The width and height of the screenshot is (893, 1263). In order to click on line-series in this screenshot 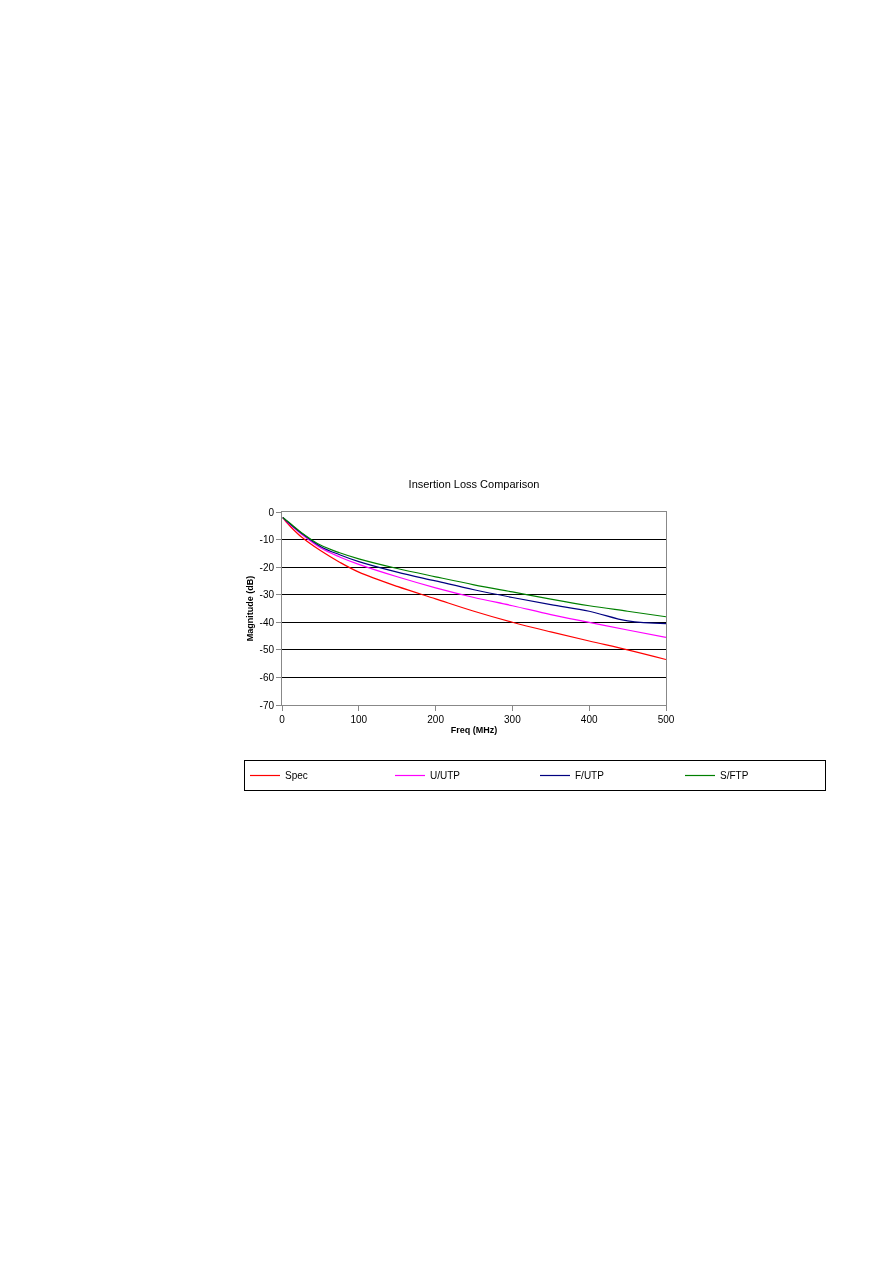, I will do `click(474, 588)`.